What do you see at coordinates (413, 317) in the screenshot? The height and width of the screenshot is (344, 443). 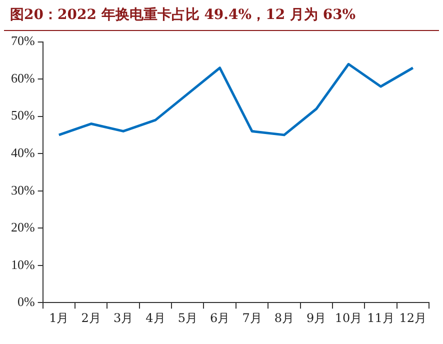 I see `x-tick-label: 12月` at bounding box center [413, 317].